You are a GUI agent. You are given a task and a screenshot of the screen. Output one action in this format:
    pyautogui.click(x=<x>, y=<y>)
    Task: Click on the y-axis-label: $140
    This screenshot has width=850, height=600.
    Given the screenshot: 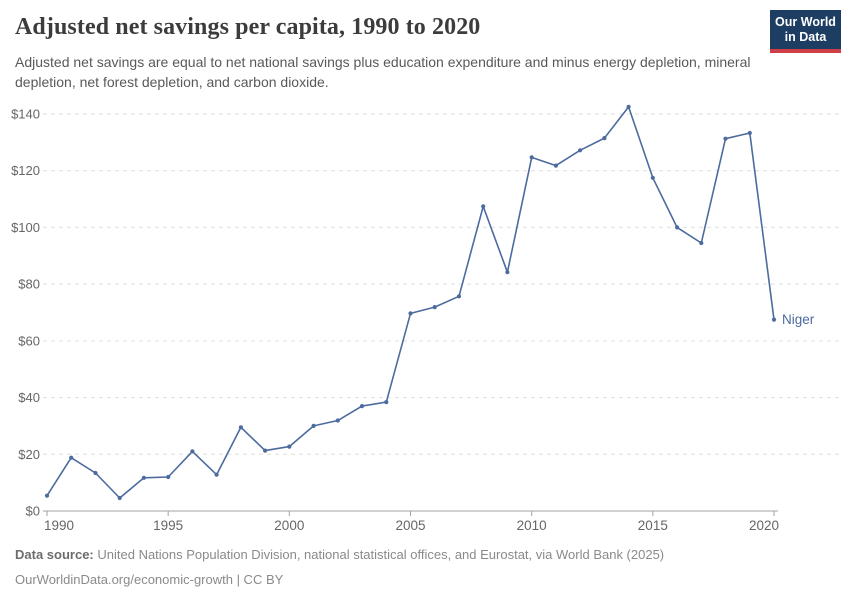 What is the action you would take?
    pyautogui.click(x=25, y=114)
    